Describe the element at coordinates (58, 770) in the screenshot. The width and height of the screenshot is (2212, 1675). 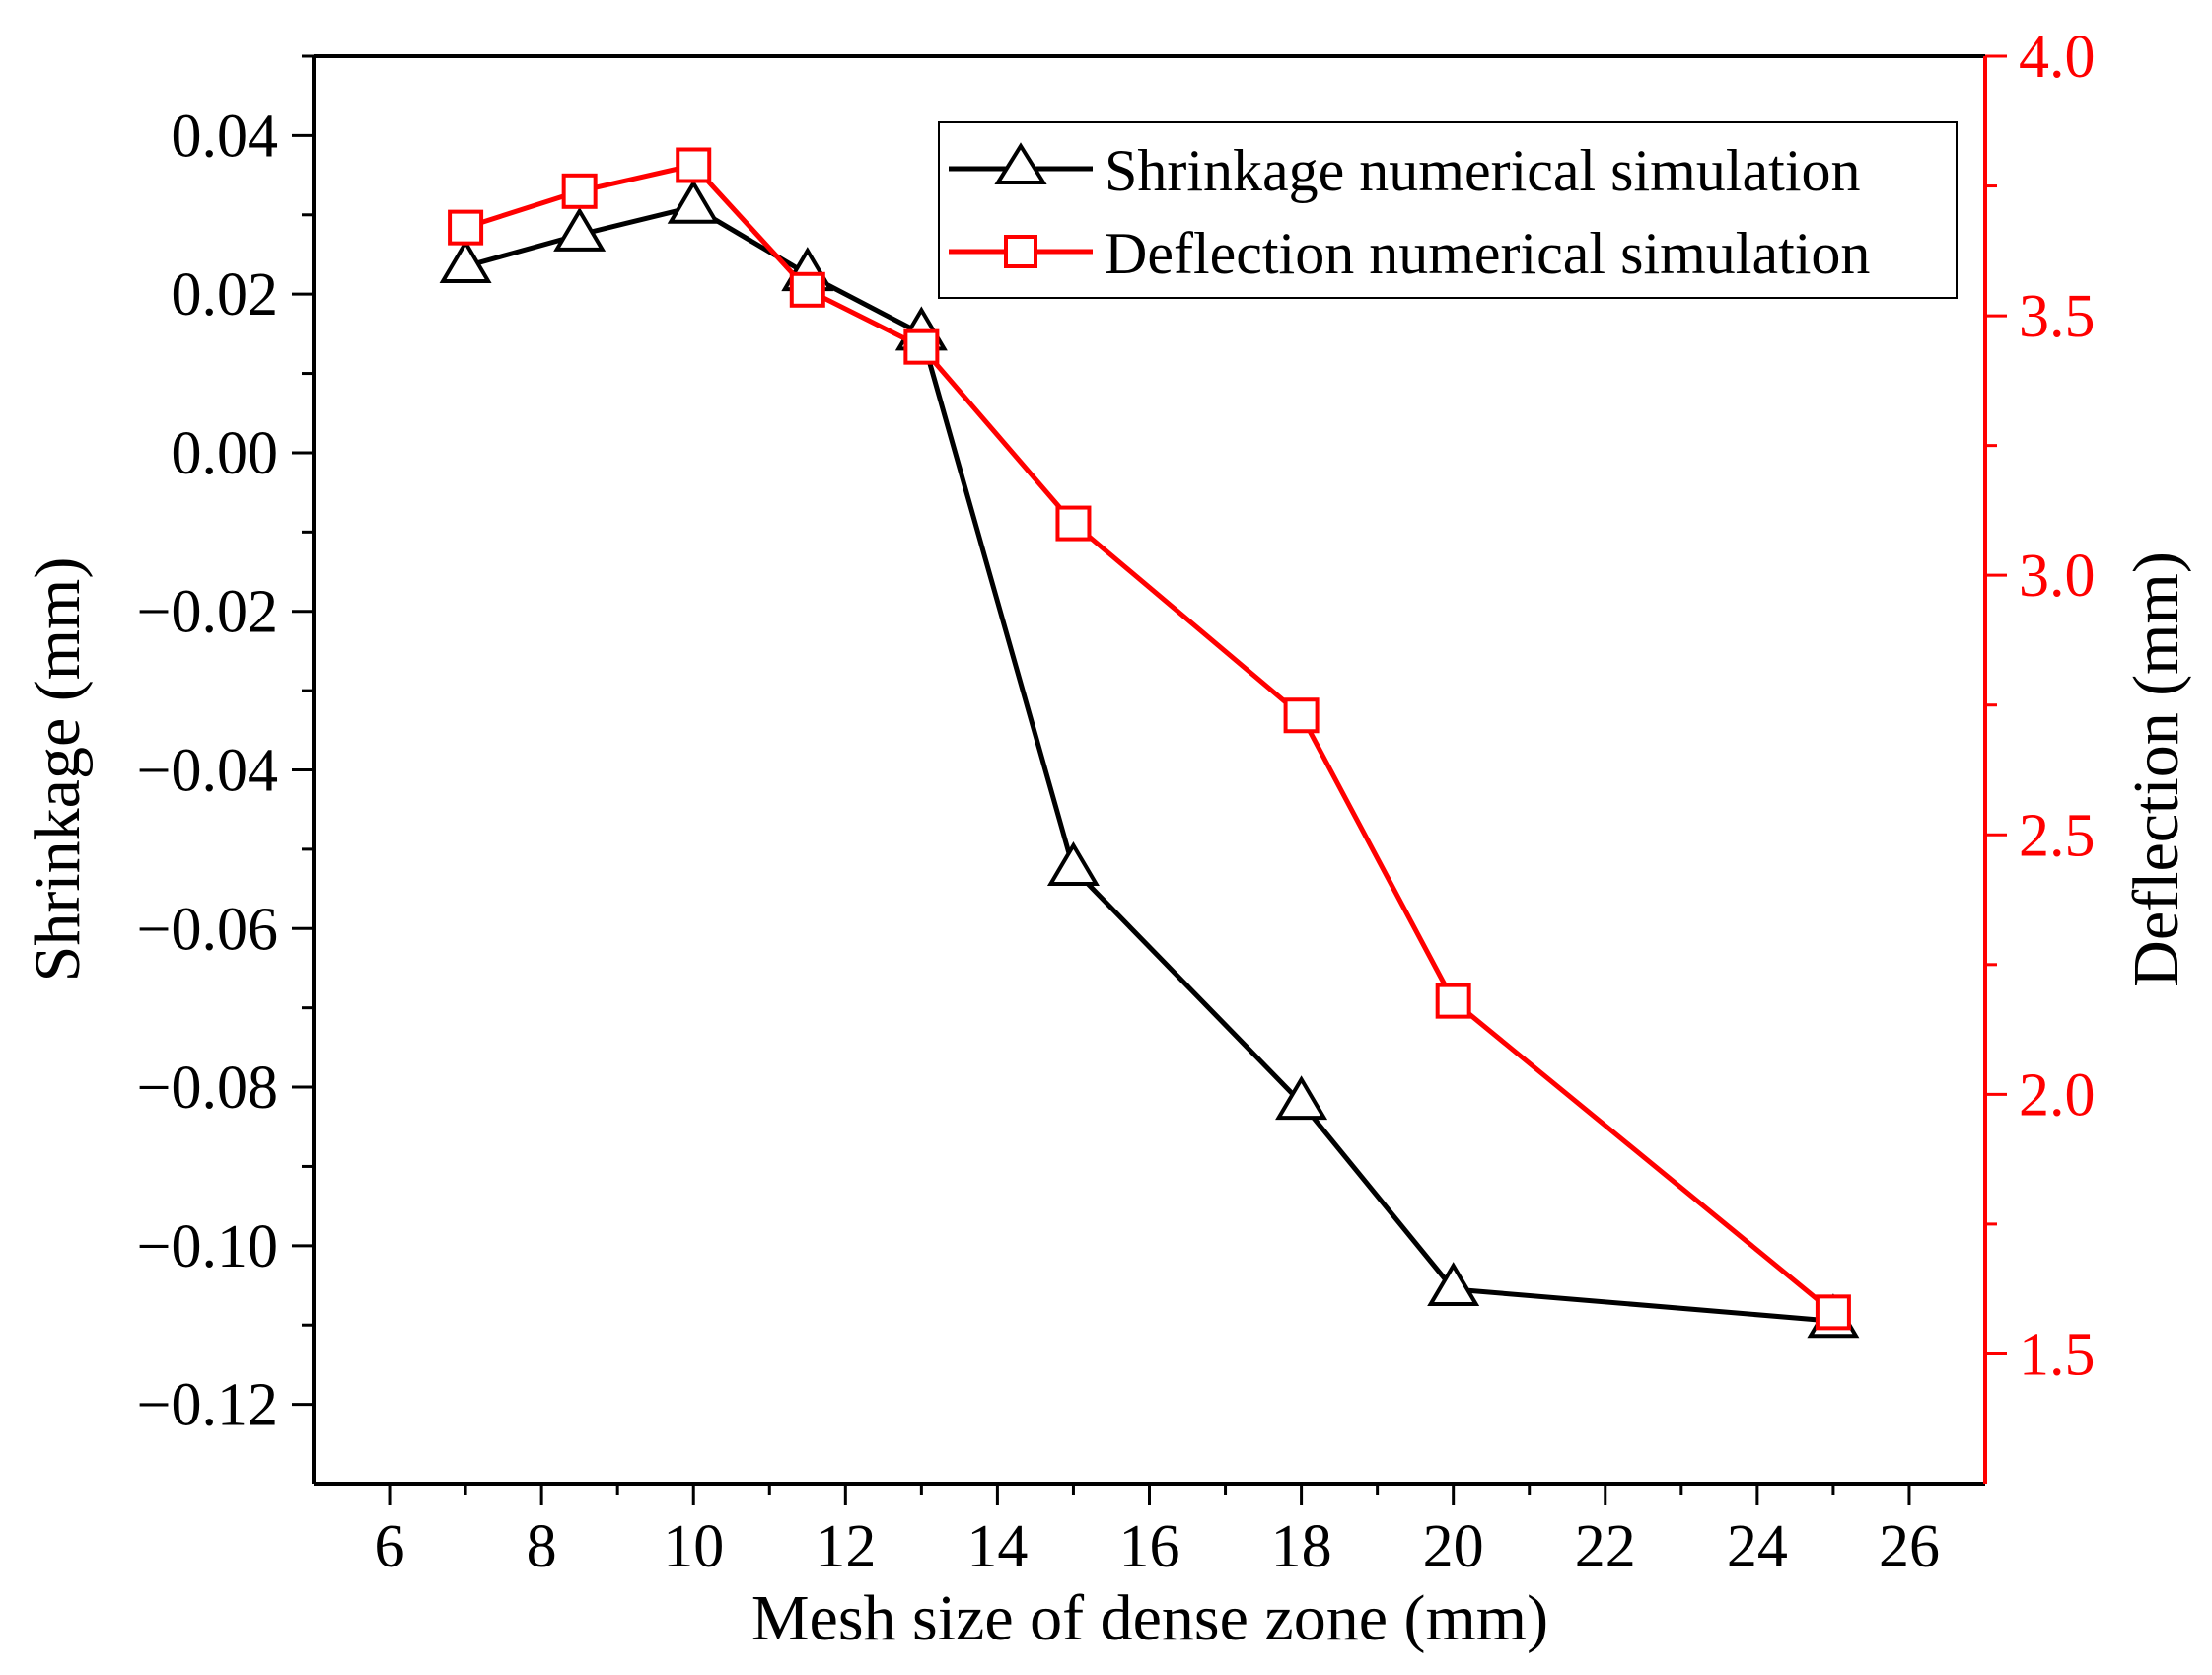
I see `y-axis-left-title: Shrinkage (mm)` at that location.